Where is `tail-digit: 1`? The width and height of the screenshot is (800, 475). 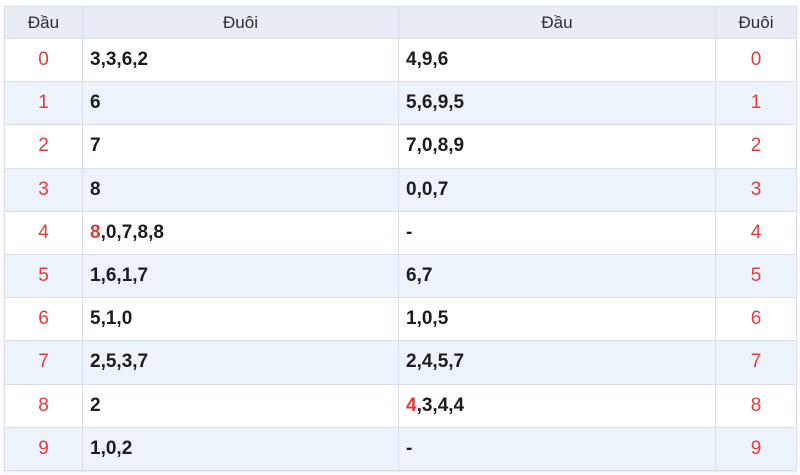
tail-digit: 1 is located at coordinates (756, 103).